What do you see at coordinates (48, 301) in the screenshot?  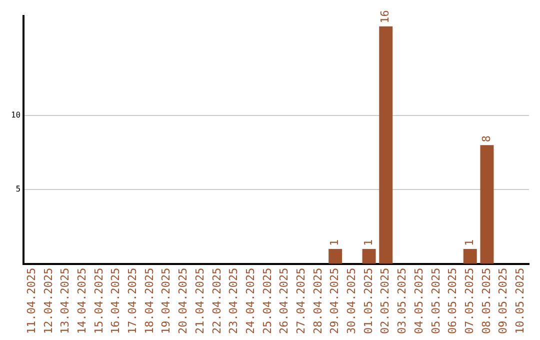 I see `x-tick-label: 12.04.2025` at bounding box center [48, 301].